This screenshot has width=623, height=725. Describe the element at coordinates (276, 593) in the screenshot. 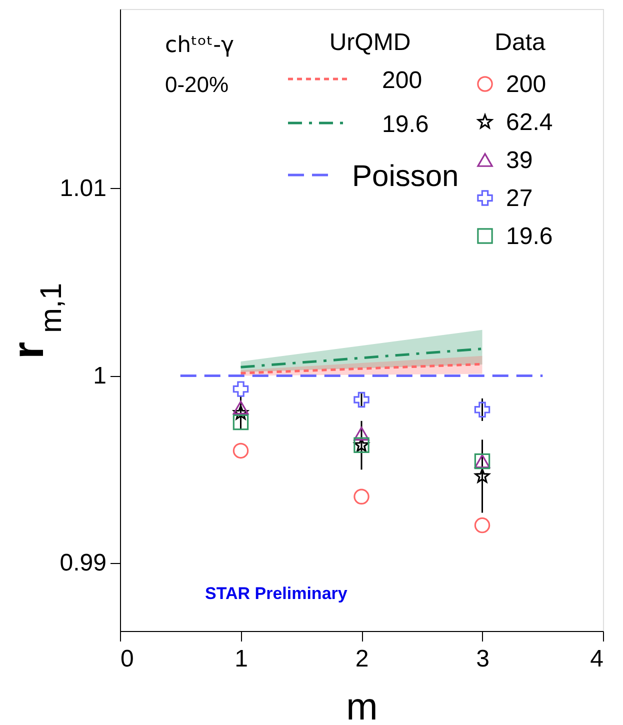

I see `annotation: STAR Preliminary` at that location.